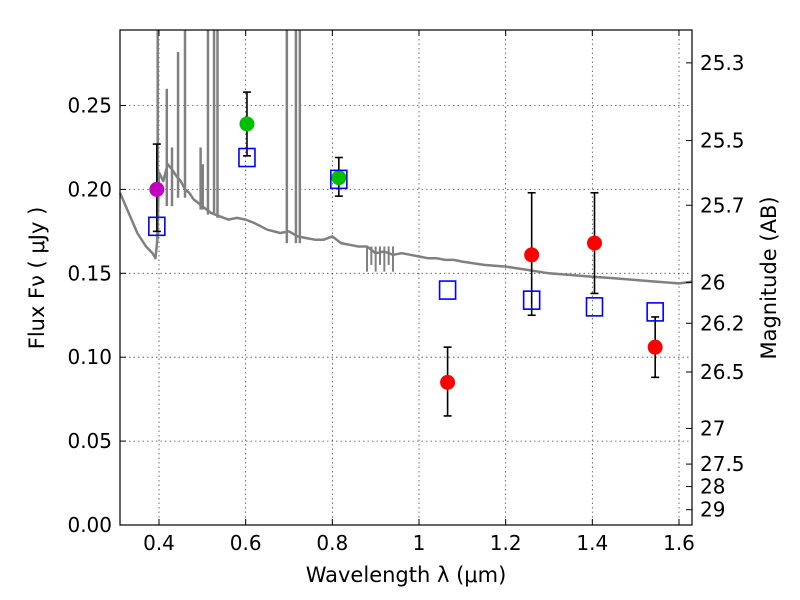  I want to click on y-tick-label: 0.20, so click(89, 189).